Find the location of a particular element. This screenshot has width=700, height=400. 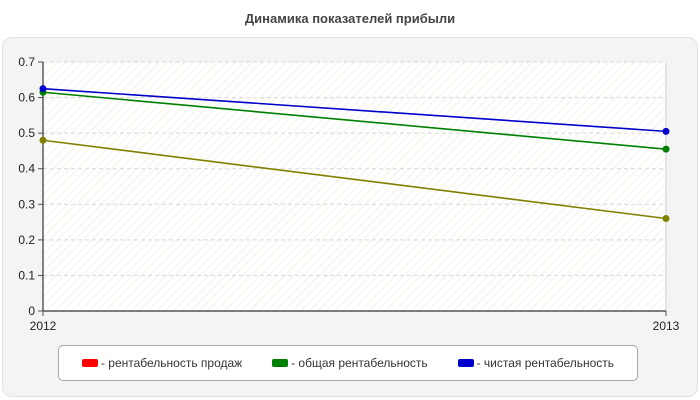

legend-item-sales-margin: - рентабельность продаж is located at coordinates (162, 363).